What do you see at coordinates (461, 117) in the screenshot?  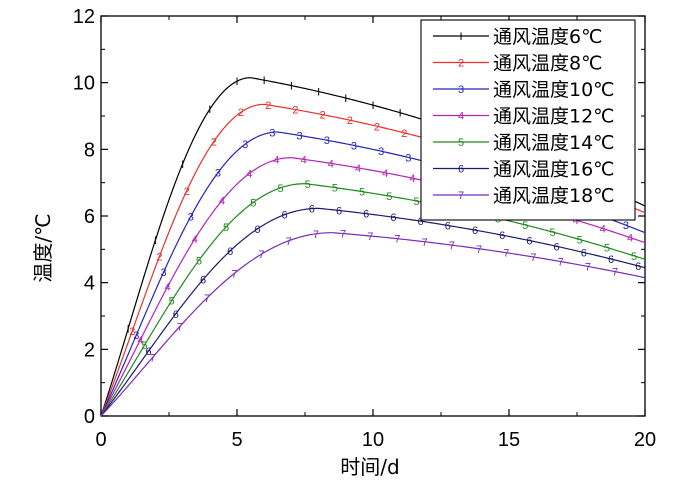 I see `legend-marker: 4` at bounding box center [461, 117].